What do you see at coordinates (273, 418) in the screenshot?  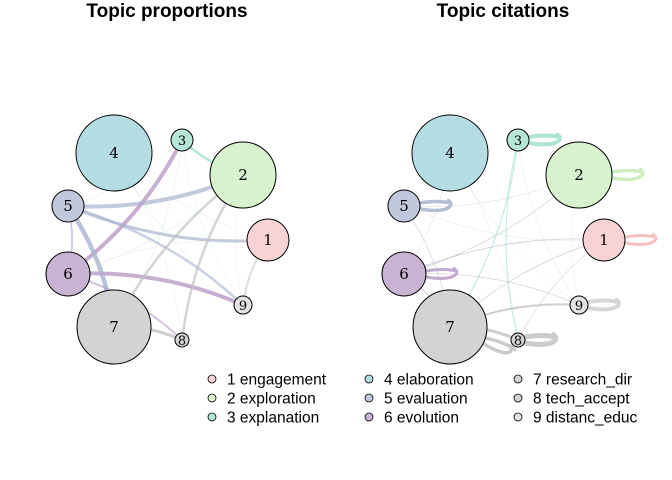 I see `legend-label-3: 3 explanation` at bounding box center [273, 418].